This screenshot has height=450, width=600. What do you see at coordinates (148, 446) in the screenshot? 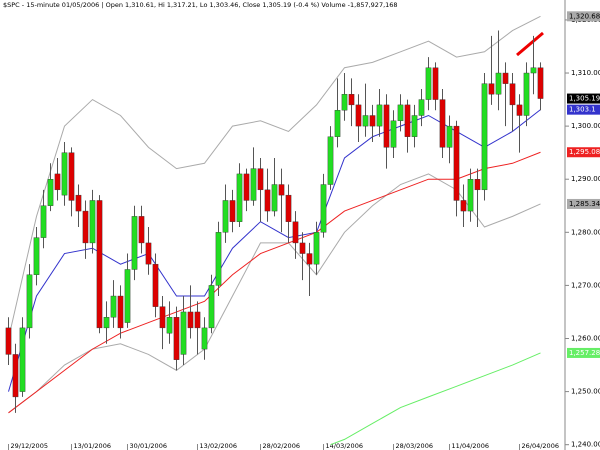
I see `x-tick-label: 30/01/2006` at bounding box center [148, 446].